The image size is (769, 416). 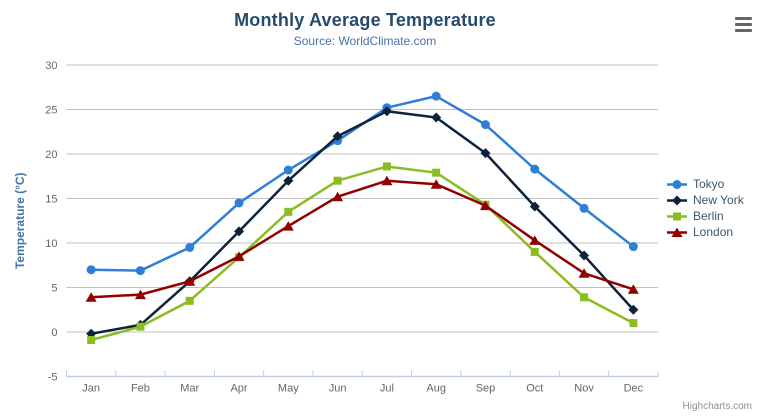 What do you see at coordinates (705, 208) in the screenshot?
I see `legend: Tokyo New York Berlin London` at bounding box center [705, 208].